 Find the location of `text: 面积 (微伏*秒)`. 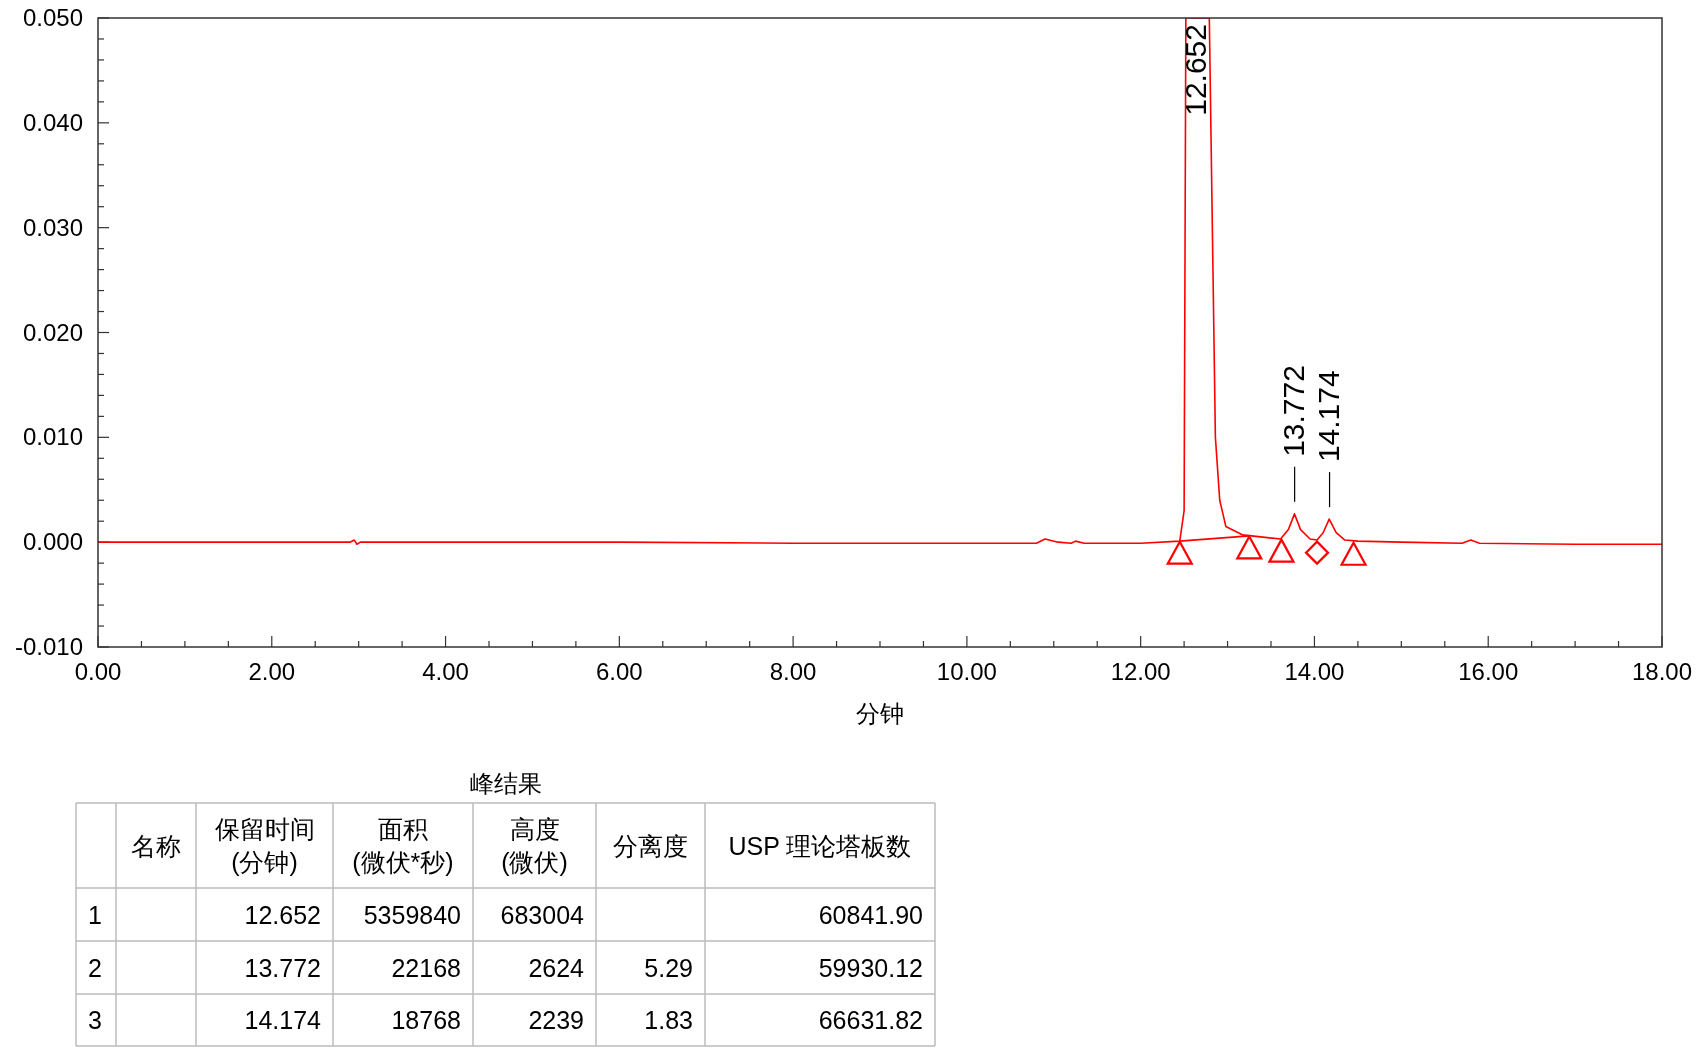

text: 面积 (微伏*秒) is located at coordinates (403, 845).